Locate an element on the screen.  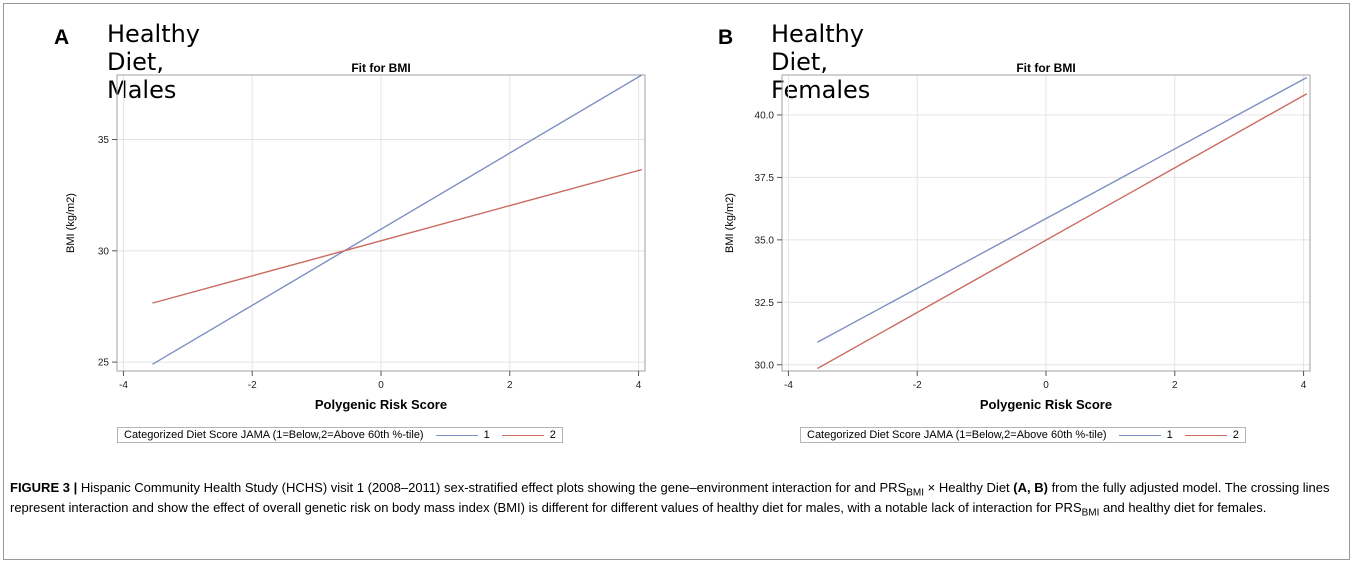
caption-text: and healthy diet for females. is located at coordinates (1183, 507).